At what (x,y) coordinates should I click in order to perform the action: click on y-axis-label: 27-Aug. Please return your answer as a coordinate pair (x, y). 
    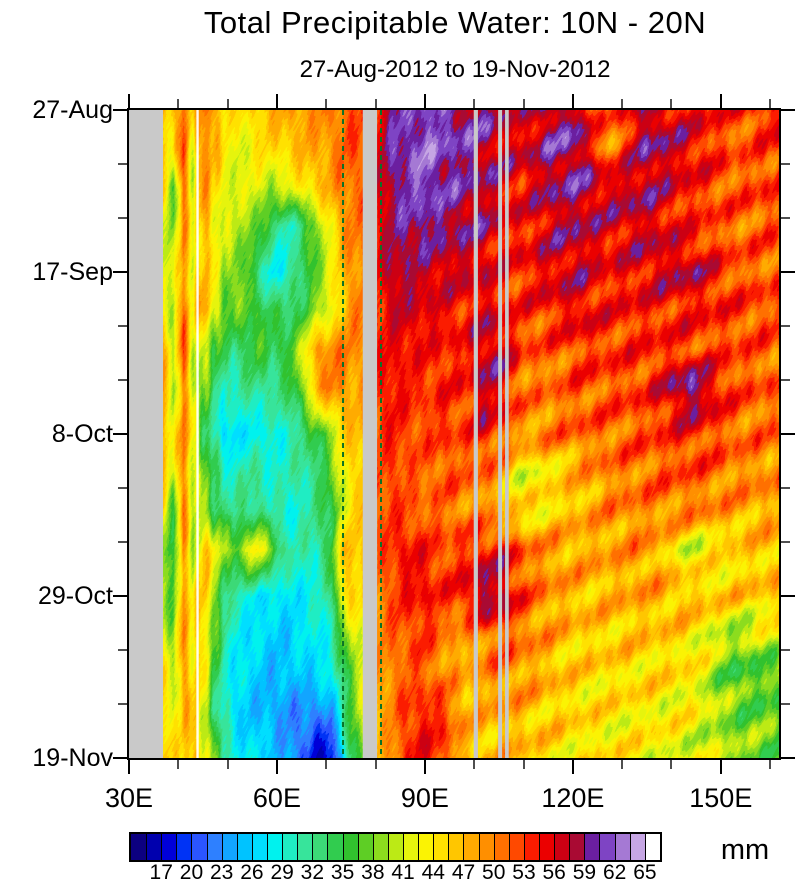
    Looking at the image, I should click on (72, 110).